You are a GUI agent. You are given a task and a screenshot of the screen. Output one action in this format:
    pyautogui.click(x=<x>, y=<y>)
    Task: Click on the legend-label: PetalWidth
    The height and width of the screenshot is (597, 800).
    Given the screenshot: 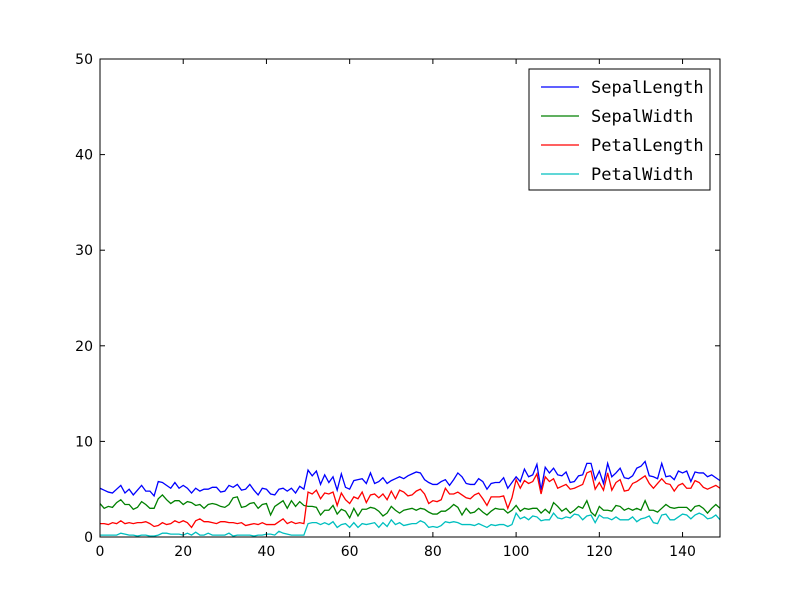 What is the action you would take?
    pyautogui.click(x=642, y=175)
    